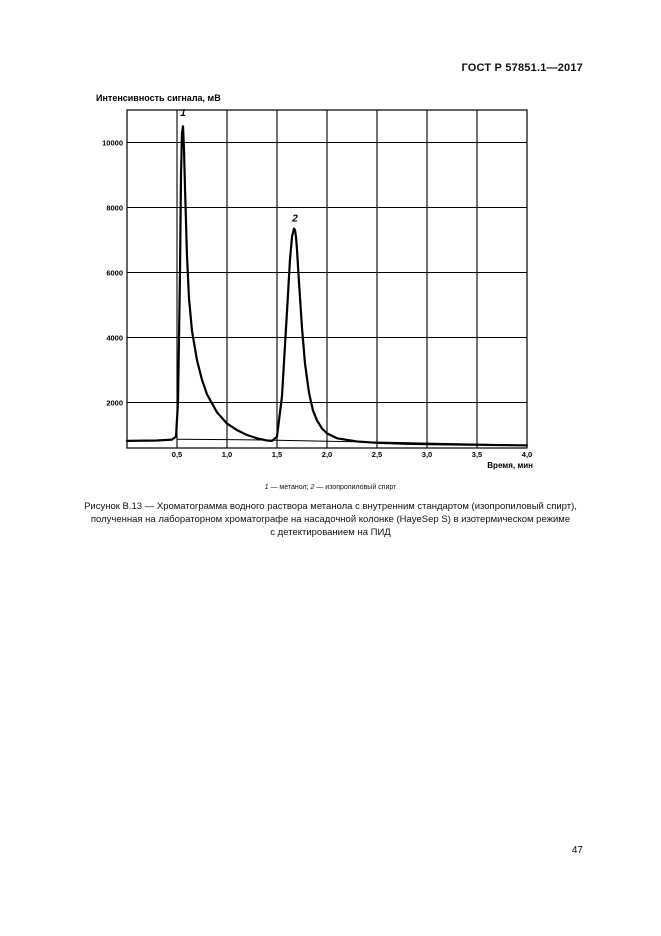  I want to click on y-tick-label: 8000, so click(114, 208).